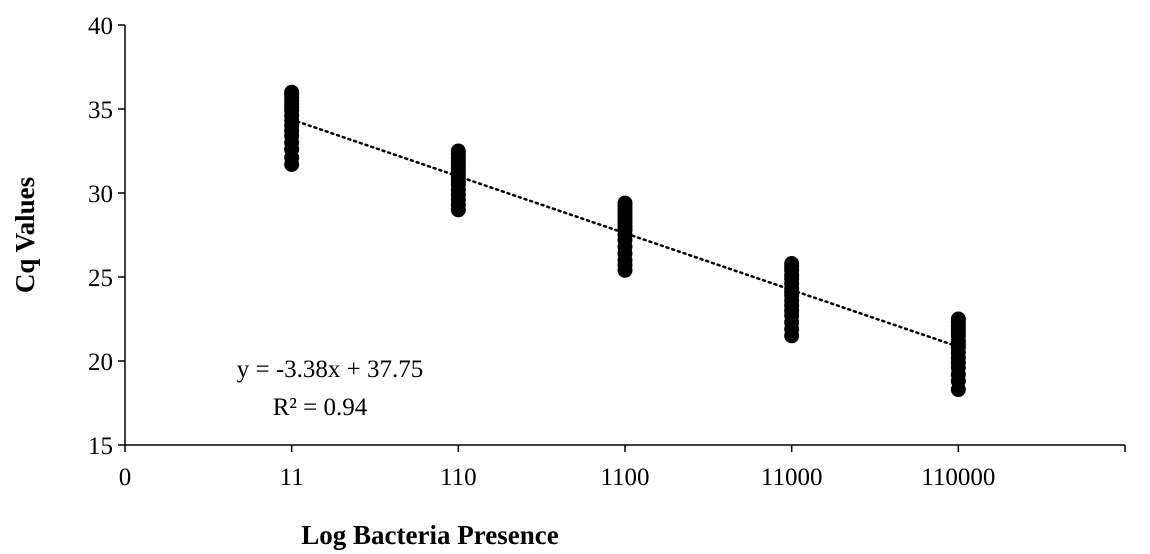 The image size is (1150, 554). What do you see at coordinates (25, 235) in the screenshot?
I see `y-axis-title: Cq Values` at bounding box center [25, 235].